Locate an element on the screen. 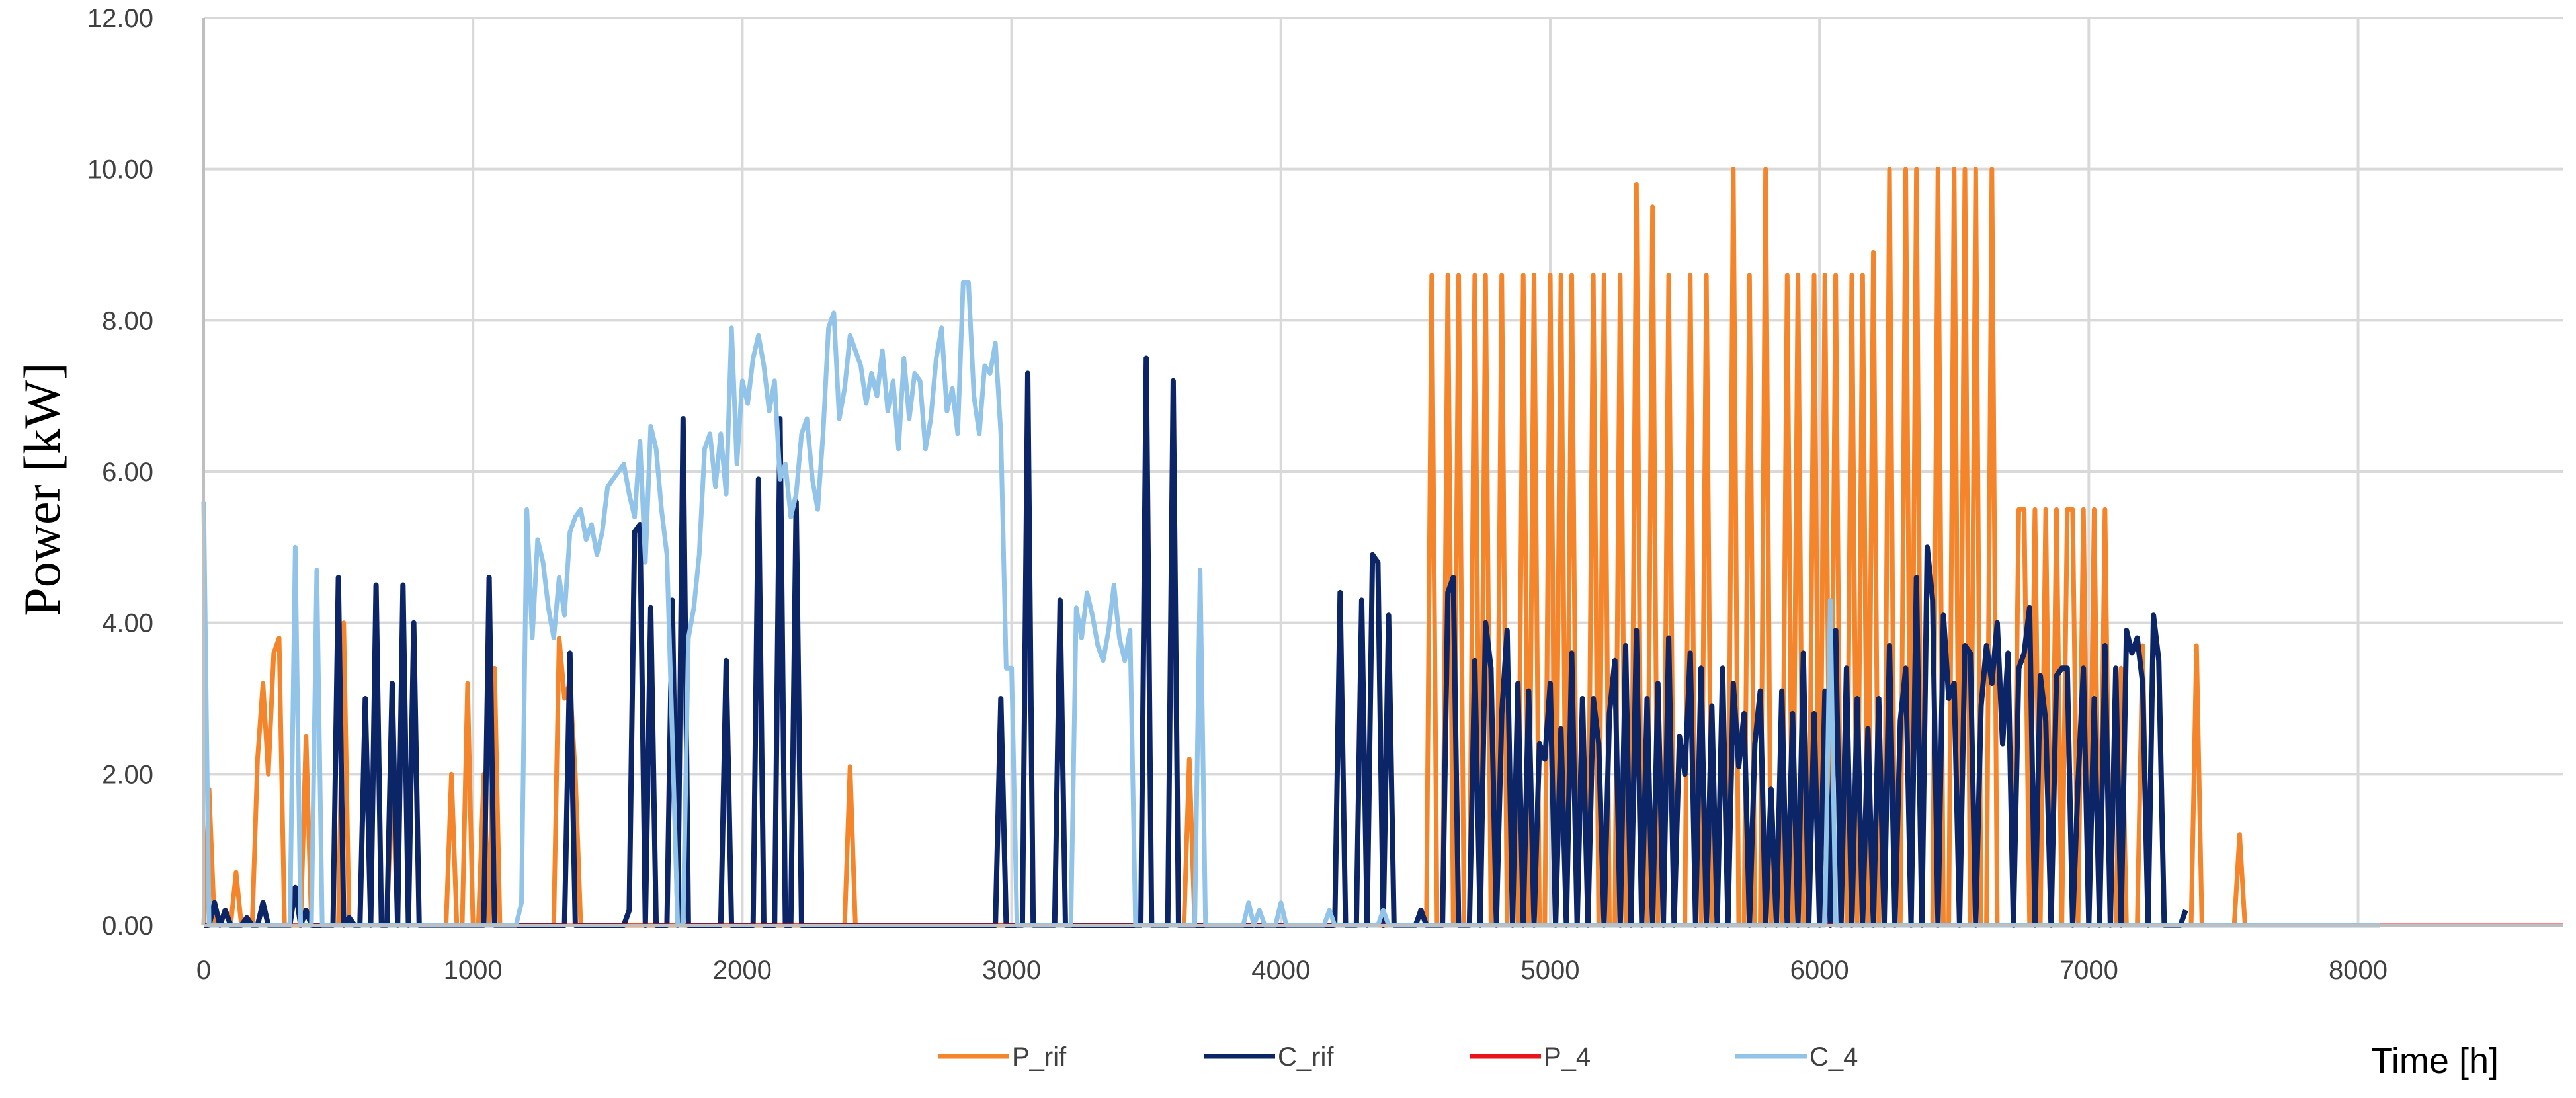 Image resolution: width=2576 pixels, height=1098 pixels. legend-label: C_rif is located at coordinates (1306, 1057).